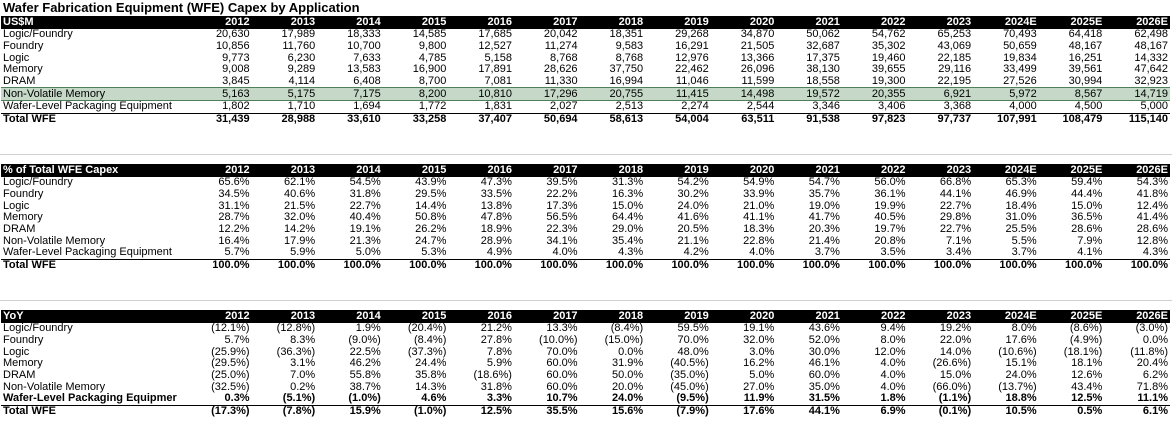 The image size is (1172, 441). I want to click on value-cell: 31.3%, so click(627, 183).